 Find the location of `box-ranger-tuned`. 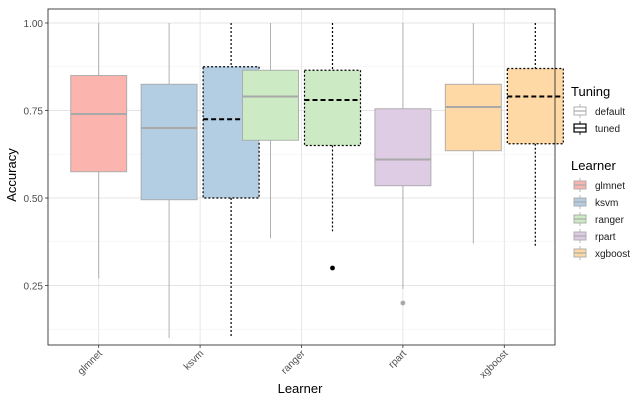

box-ranger-tuned is located at coordinates (332, 147).